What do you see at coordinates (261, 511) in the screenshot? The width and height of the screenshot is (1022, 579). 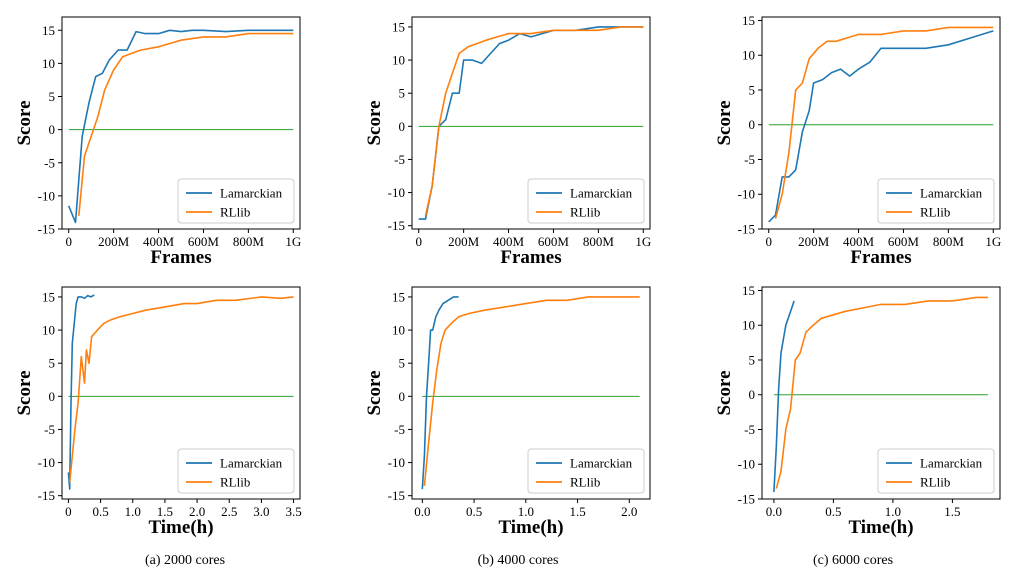 I see `x-tick-label: 3.0` at bounding box center [261, 511].